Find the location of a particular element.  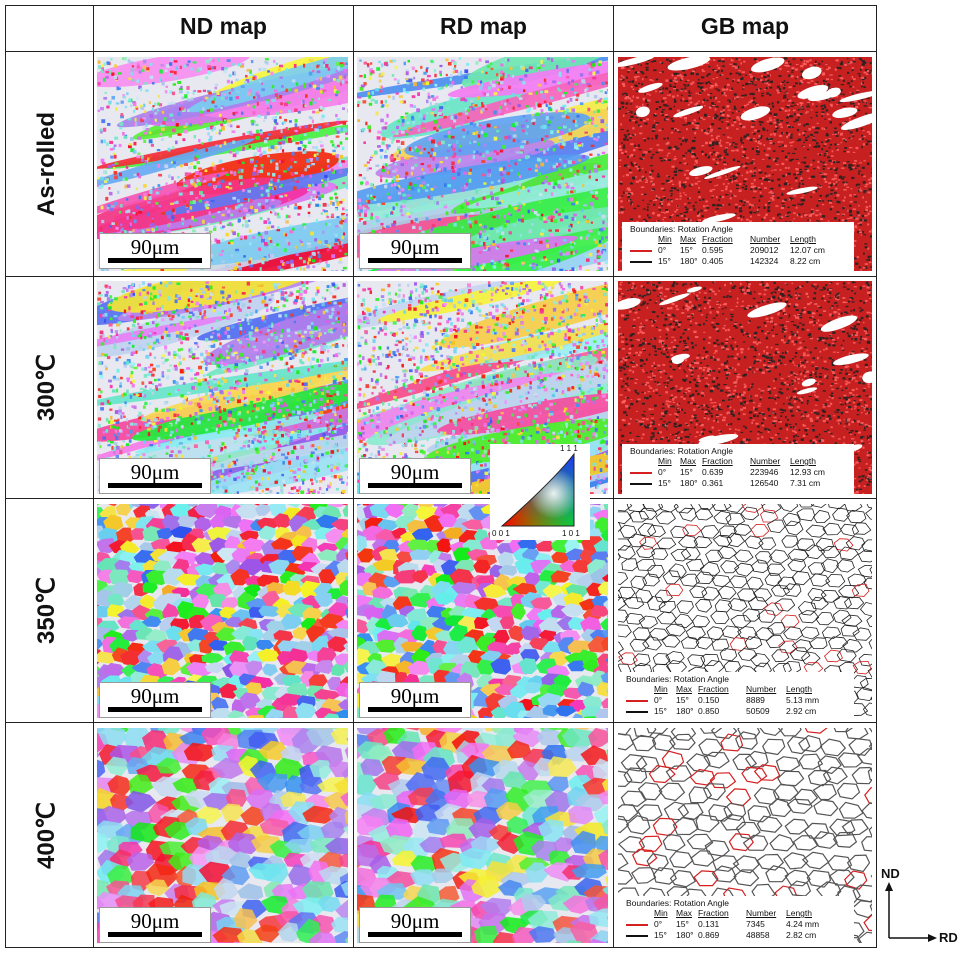

table-border-col2 is located at coordinates (353, 476).